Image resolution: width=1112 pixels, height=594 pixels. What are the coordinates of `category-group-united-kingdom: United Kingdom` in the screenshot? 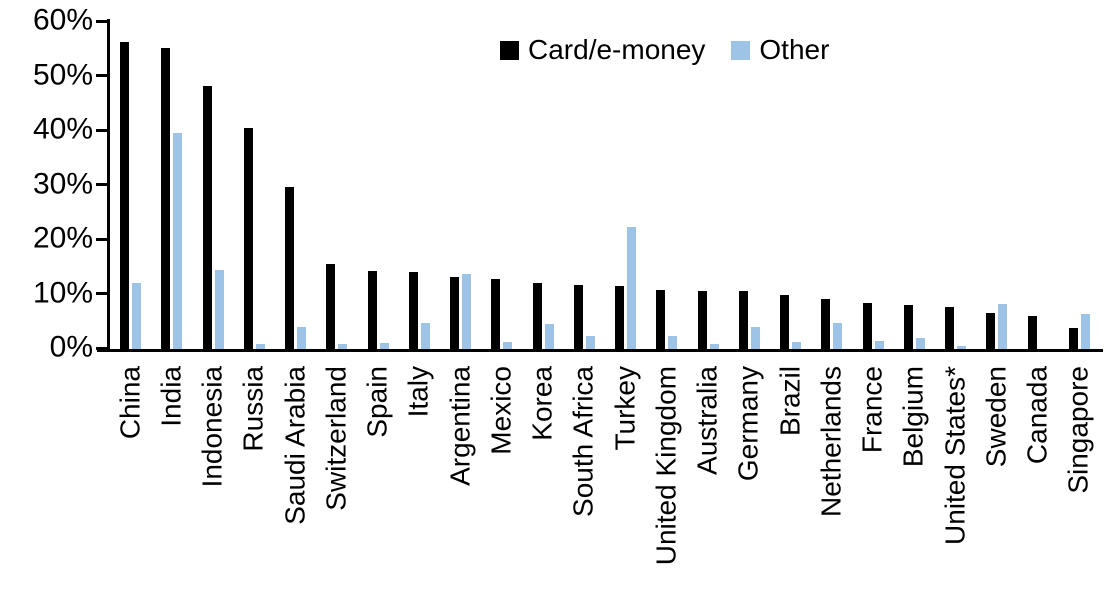 It's located at (666, 282).